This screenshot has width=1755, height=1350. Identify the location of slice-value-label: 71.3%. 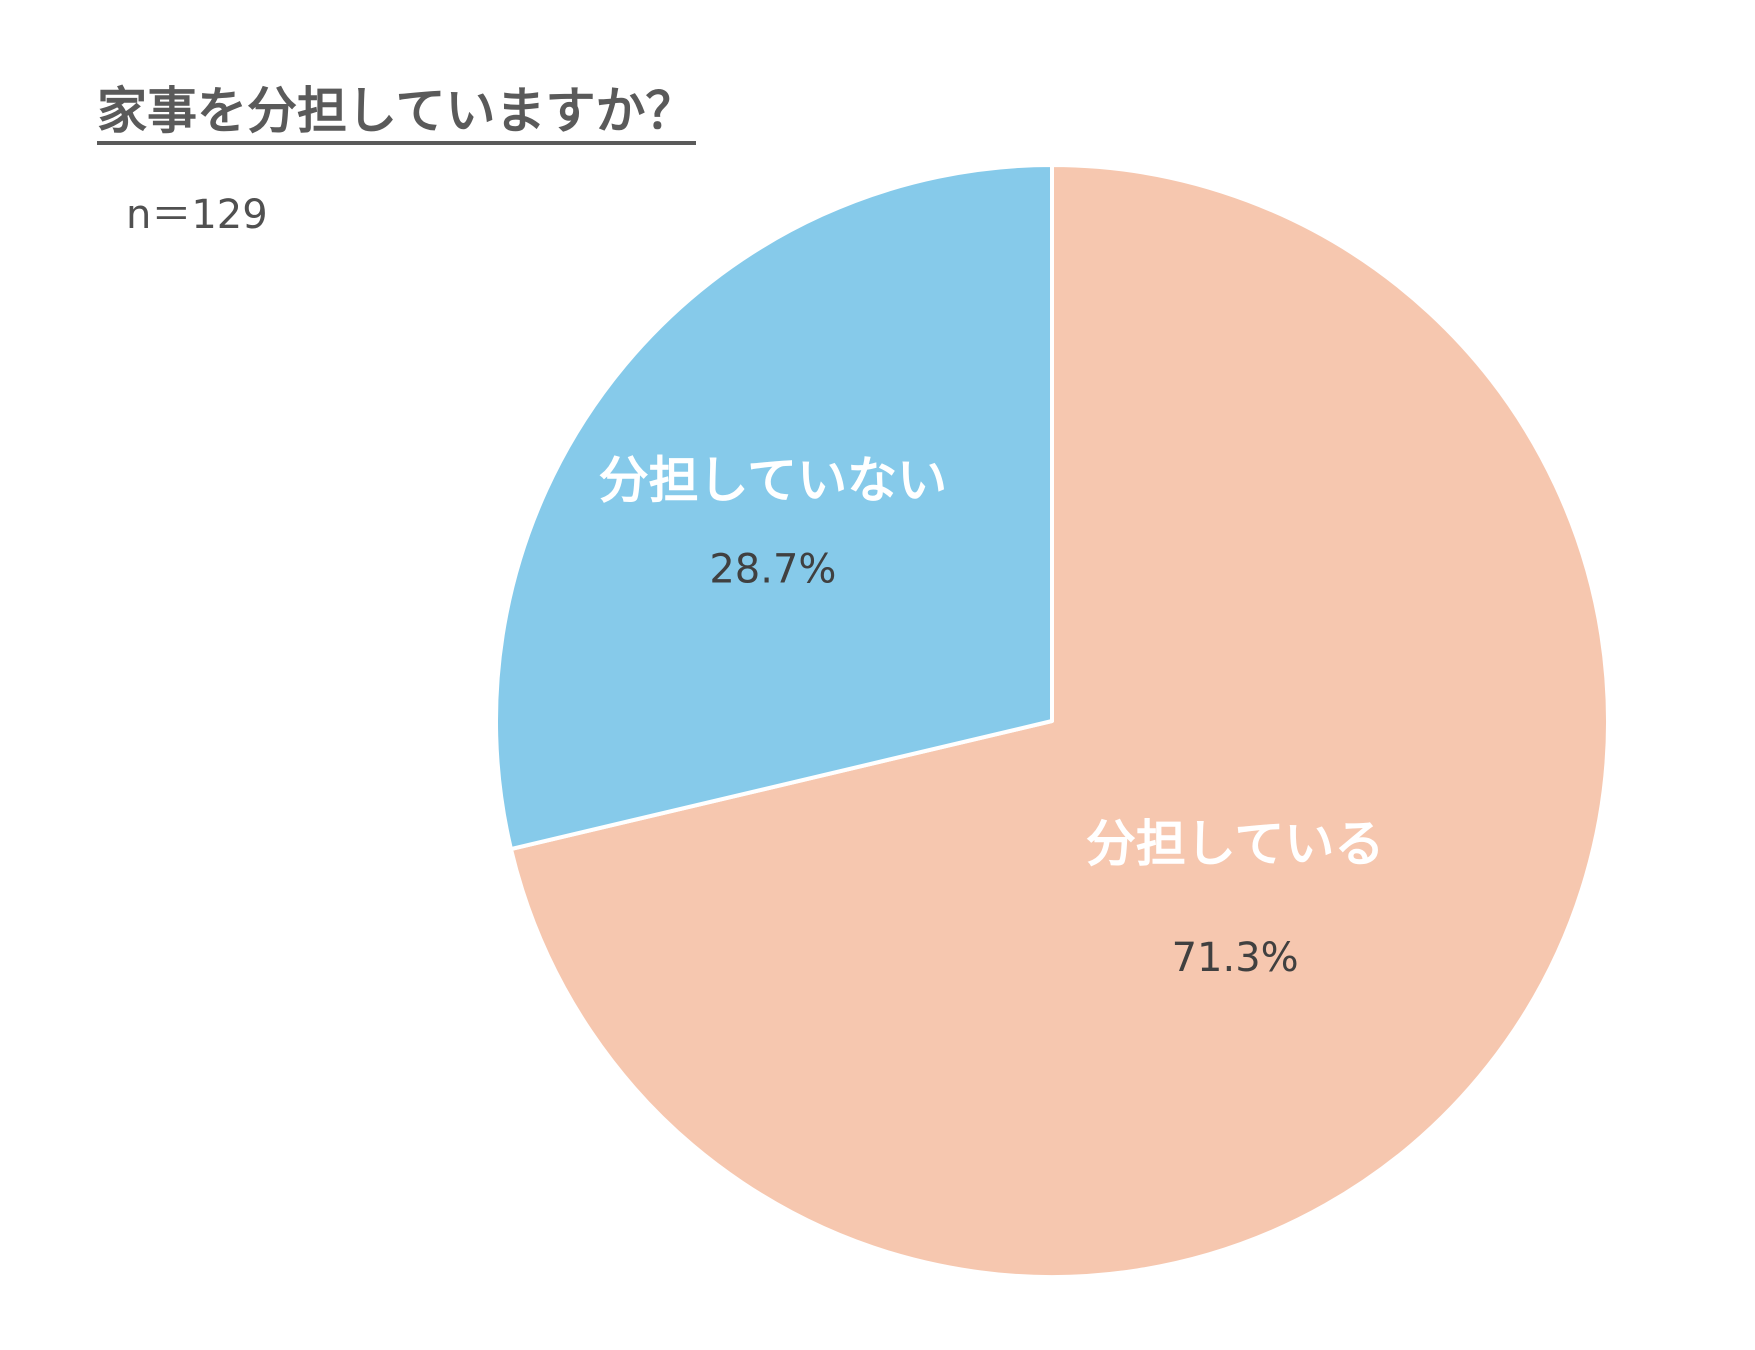
(1235, 958).